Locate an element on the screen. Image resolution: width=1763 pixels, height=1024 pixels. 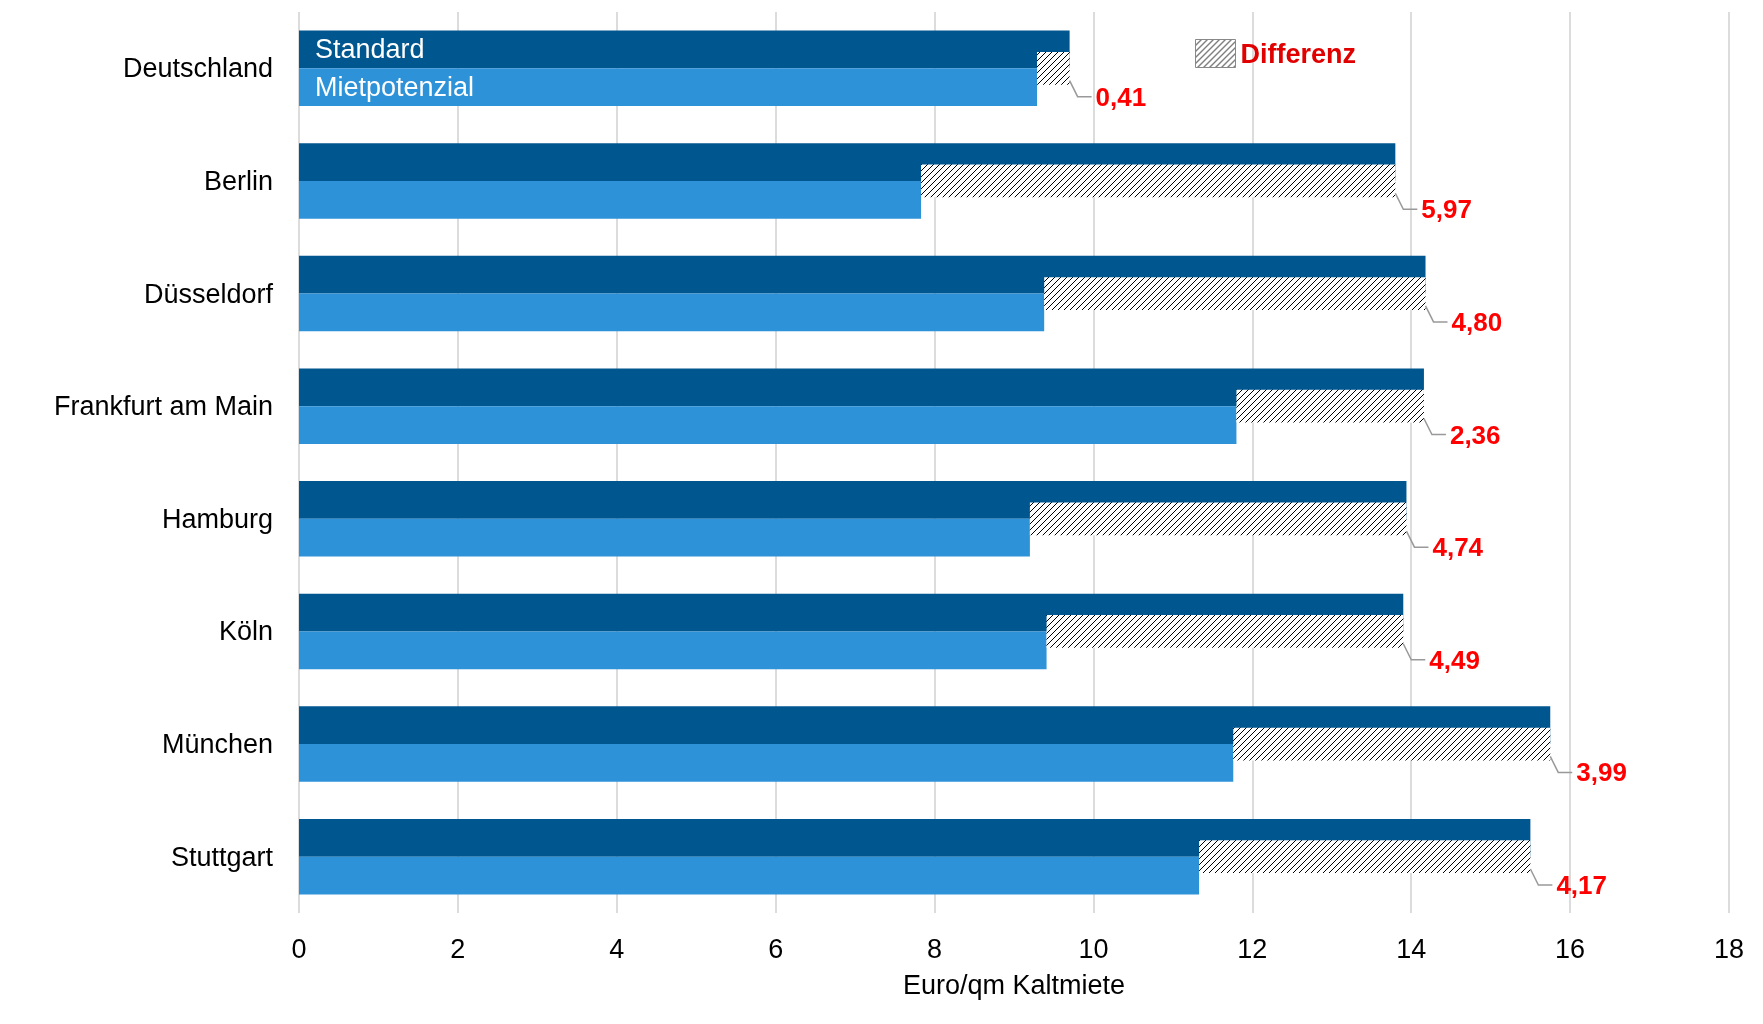
x-tick-label: 2 is located at coordinates (458, 948).